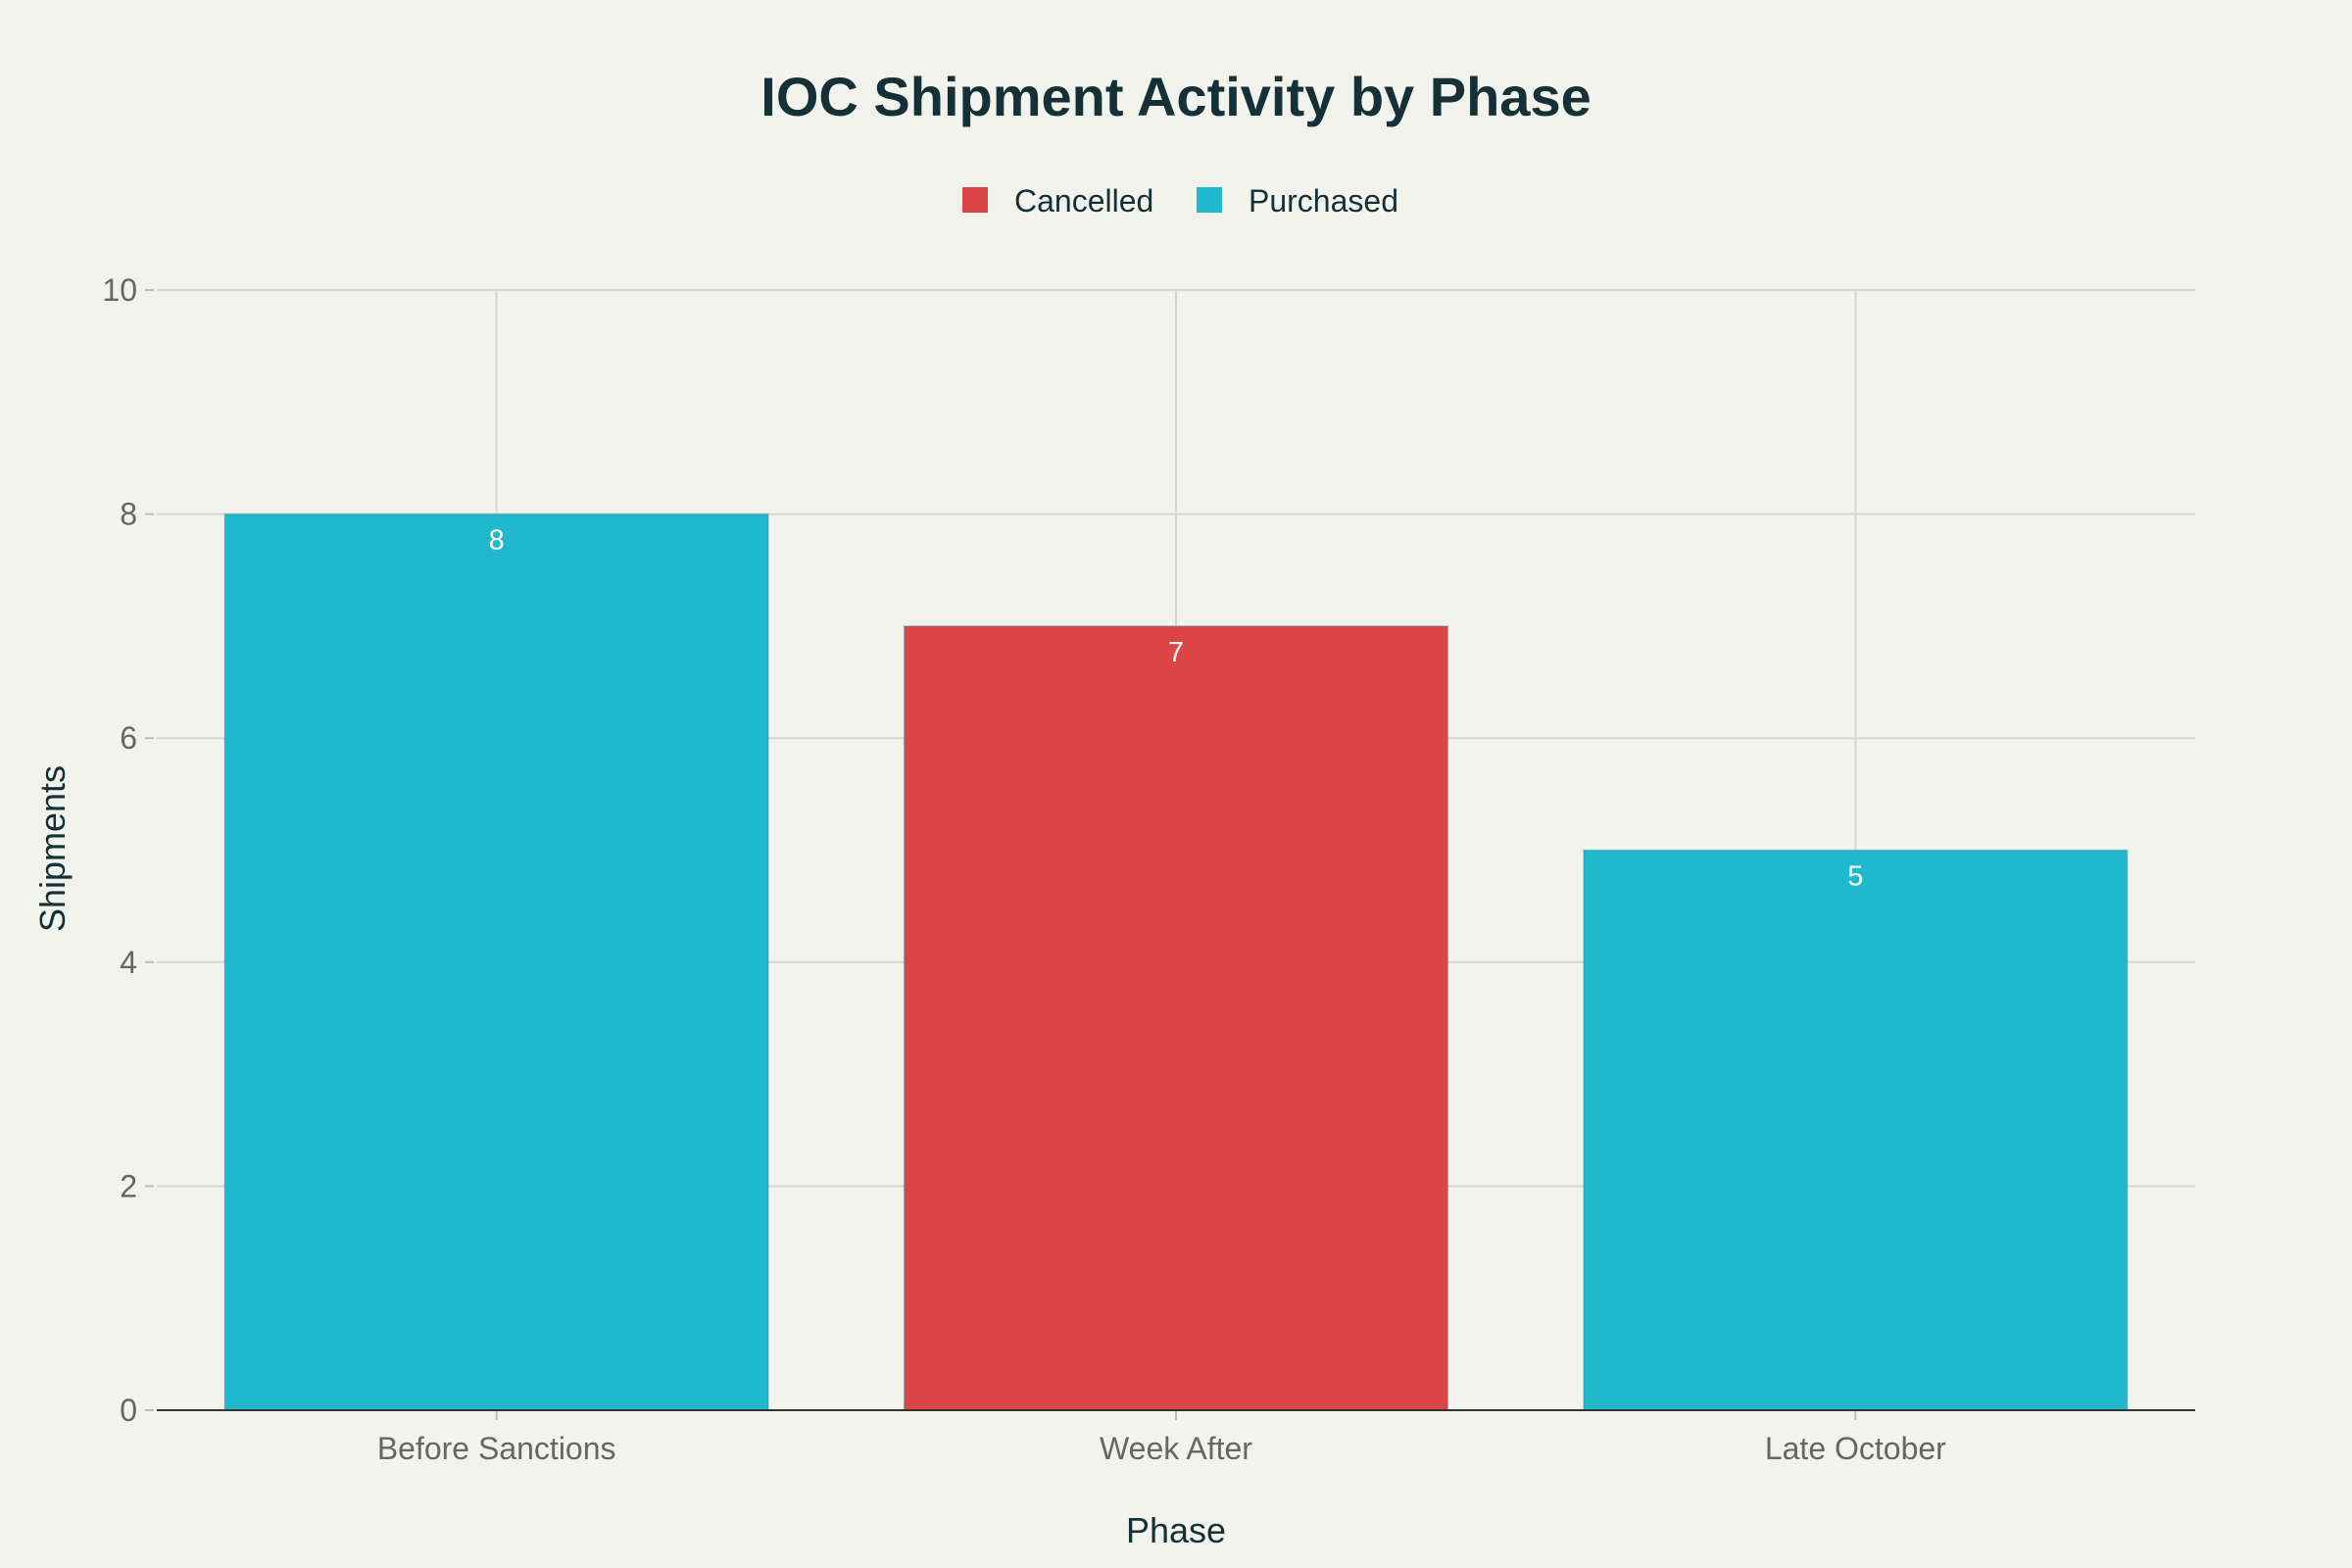 This screenshot has height=1568, width=2352. I want to click on x-tick-label: Late October, so click(1855, 1448).